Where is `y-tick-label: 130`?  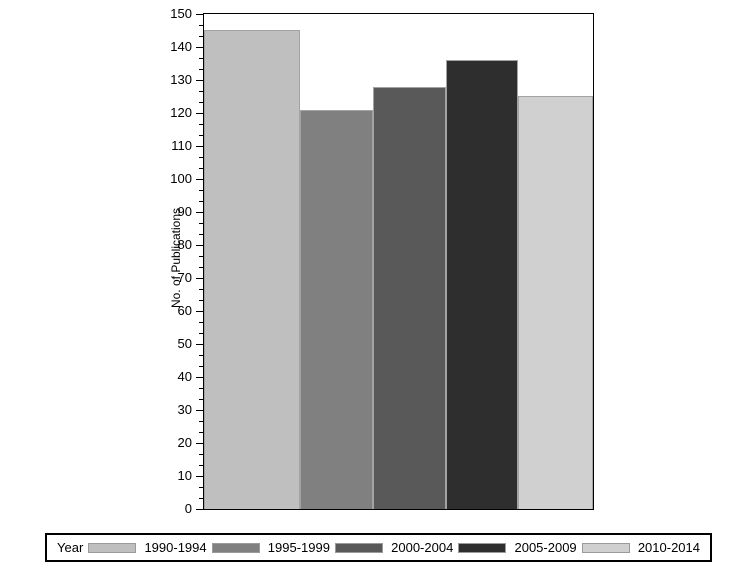 y-tick-label: 130 is located at coordinates (181, 79).